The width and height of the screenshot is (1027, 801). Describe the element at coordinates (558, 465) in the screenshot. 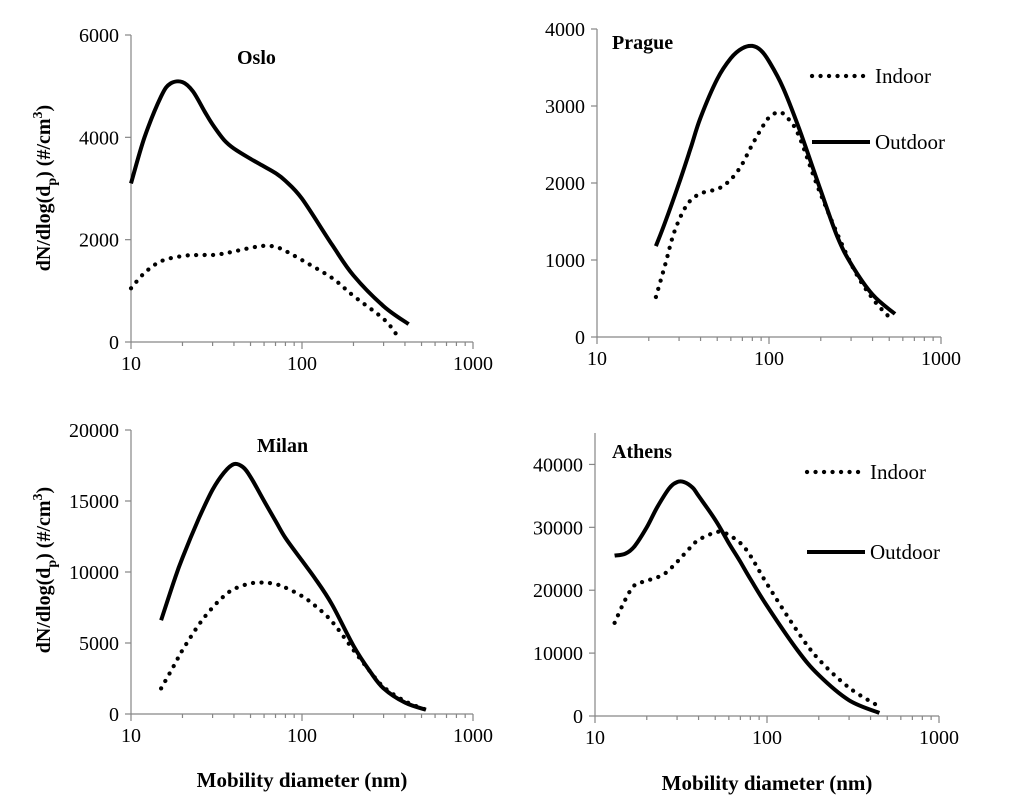

I see `y-tick-label: 40000` at that location.